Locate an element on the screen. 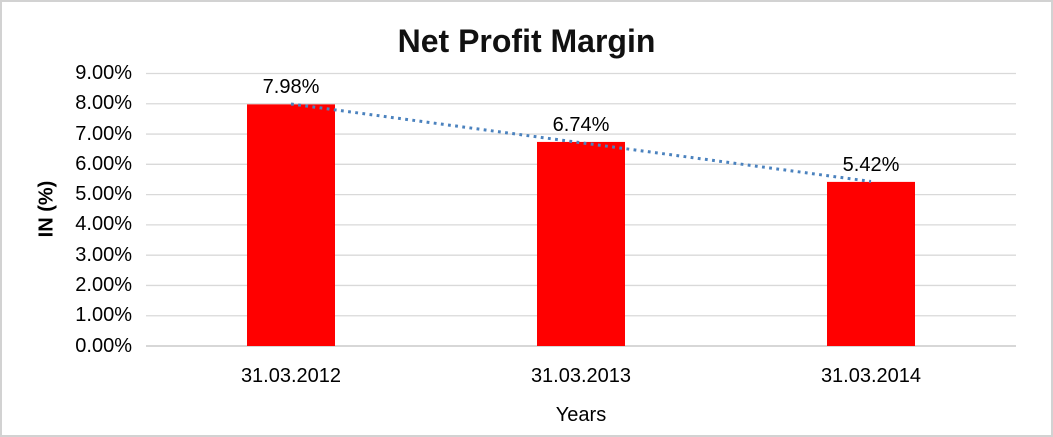 Image resolution: width=1053 pixels, height=437 pixels. y-tick-label: 8.00% is located at coordinates (103, 103).